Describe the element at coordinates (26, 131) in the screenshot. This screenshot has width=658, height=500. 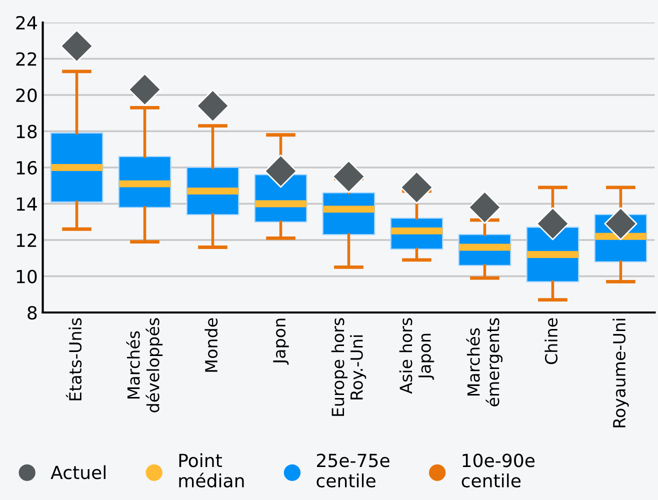
I see `y-tick-label: 18` at that location.